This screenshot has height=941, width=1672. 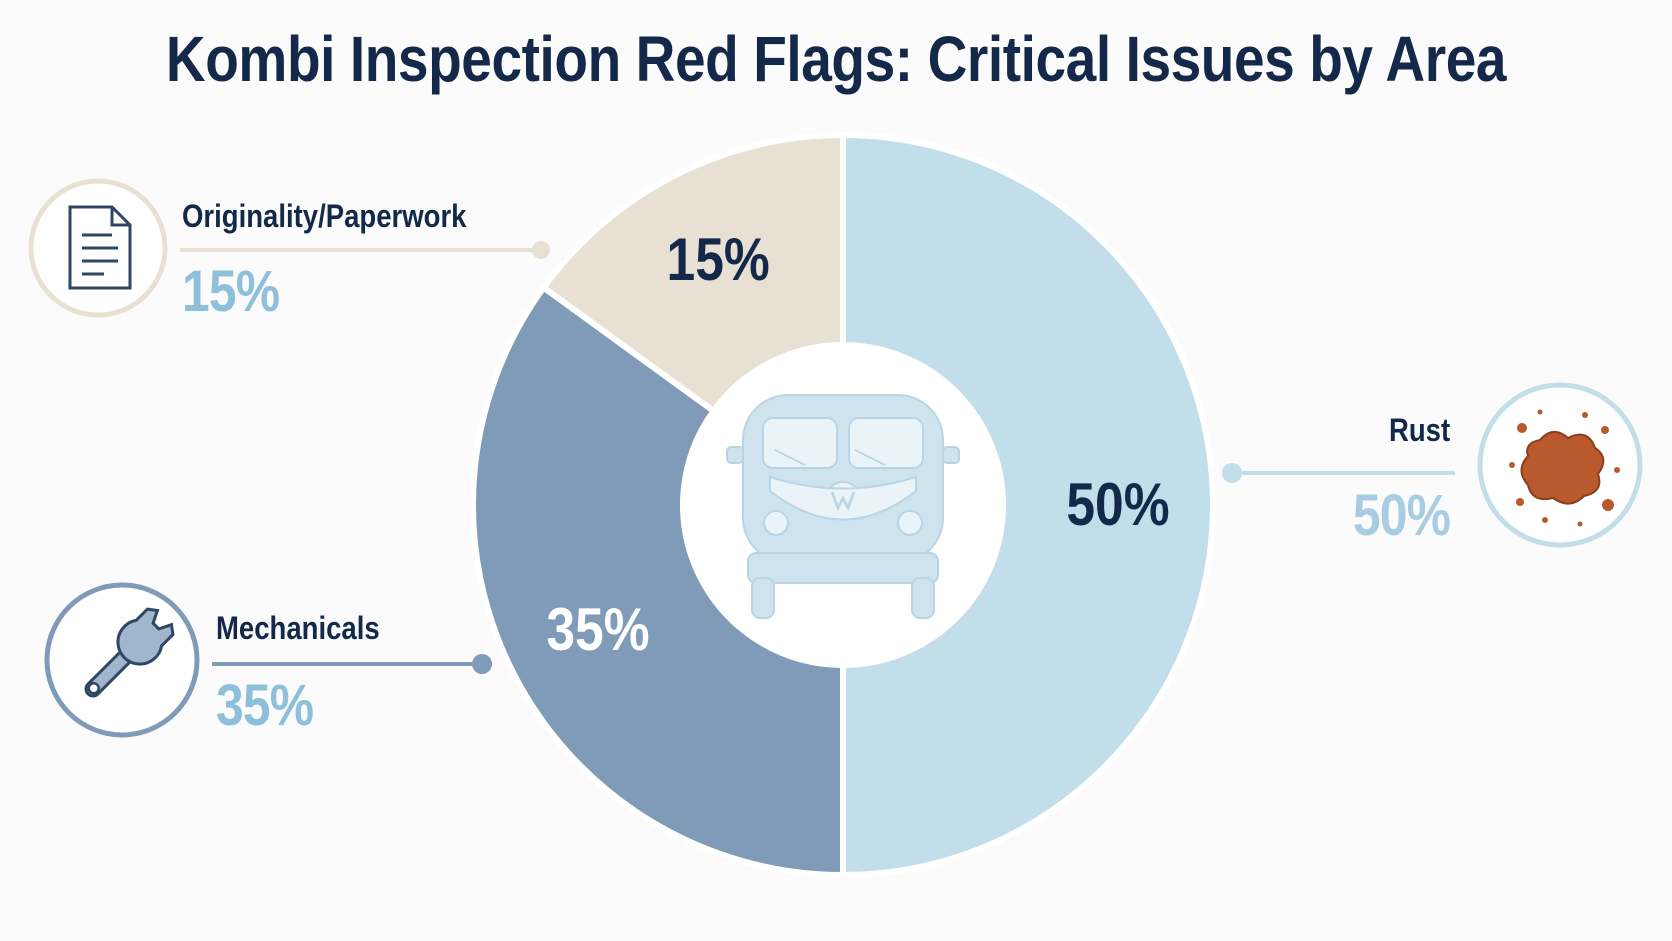 What do you see at coordinates (265, 705) in the screenshot?
I see `callout-mechanicals-value: 35%` at bounding box center [265, 705].